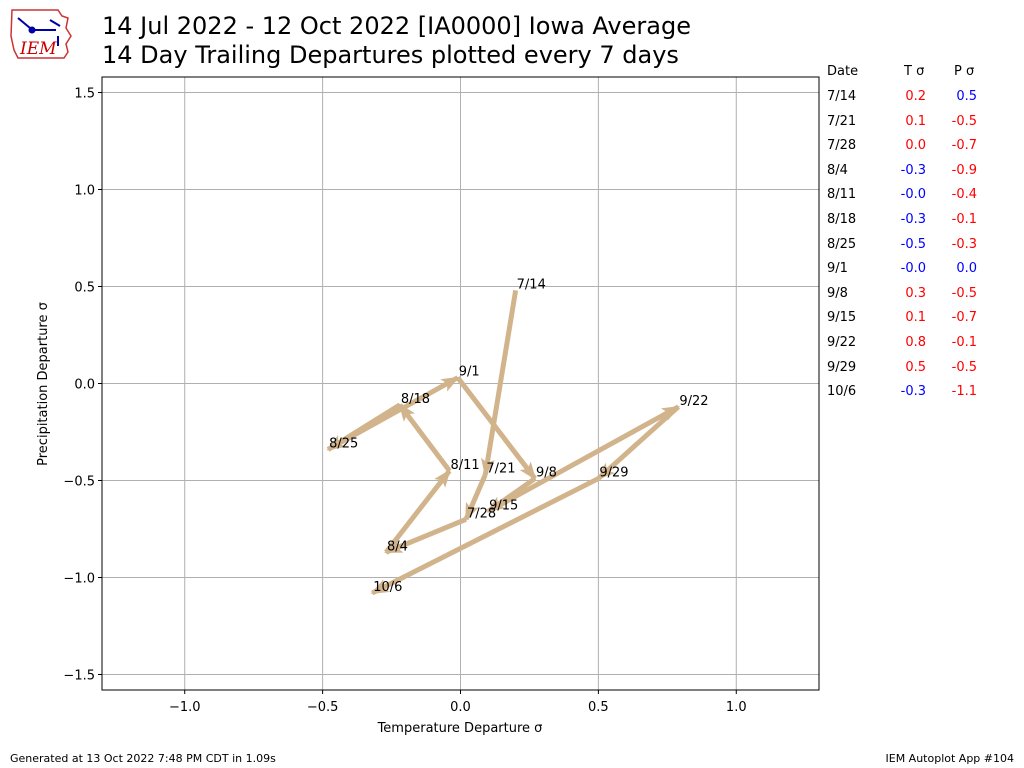  Describe the element at coordinates (964, 195) in the screenshot. I see `table-precip-cell: -0.4` at that location.